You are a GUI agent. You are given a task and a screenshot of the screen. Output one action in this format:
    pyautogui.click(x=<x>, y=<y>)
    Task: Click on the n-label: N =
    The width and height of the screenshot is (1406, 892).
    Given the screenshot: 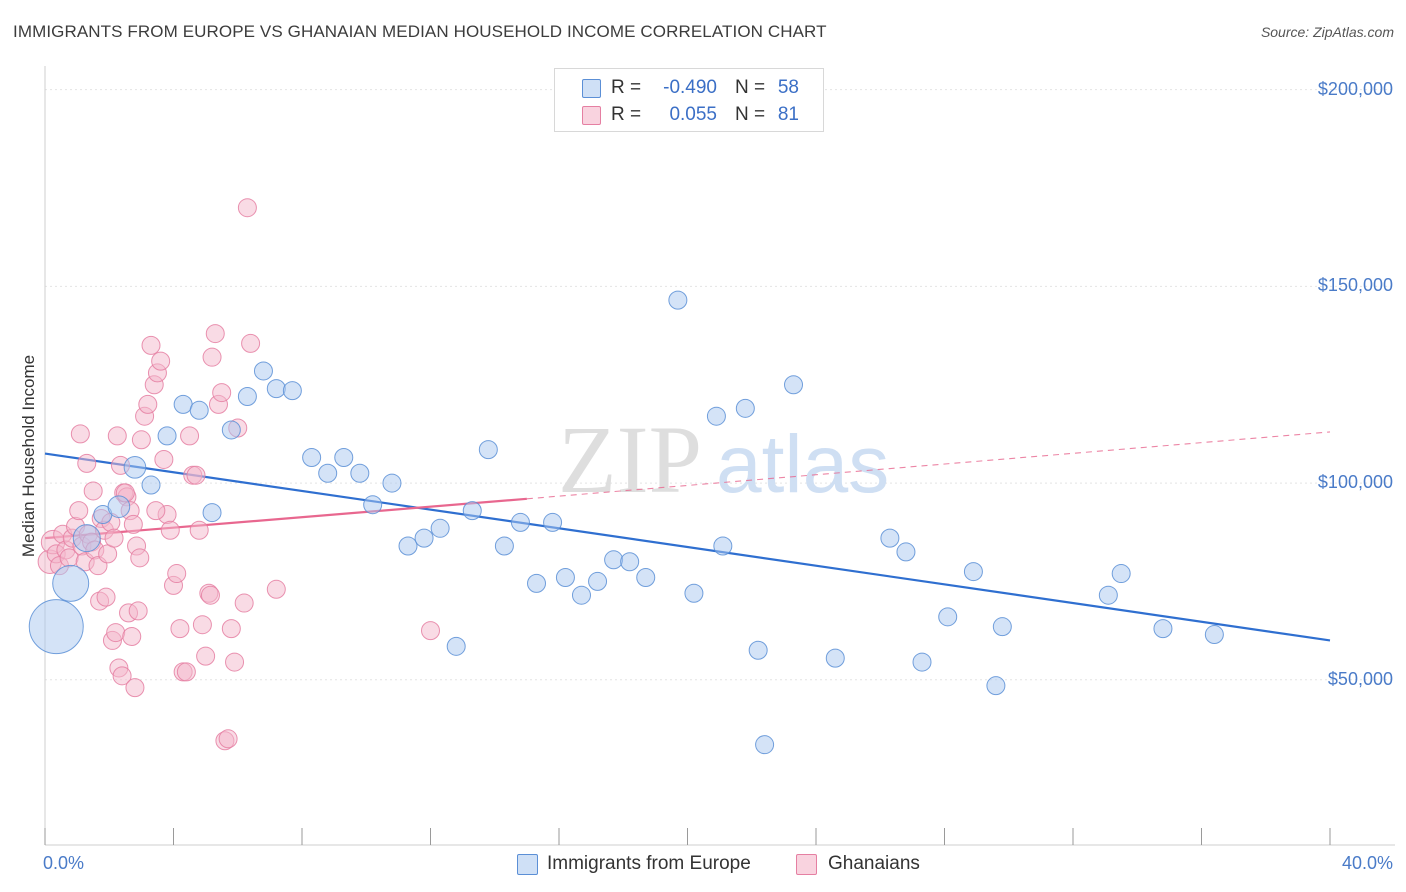 What is the action you would take?
    pyautogui.click(x=750, y=114)
    